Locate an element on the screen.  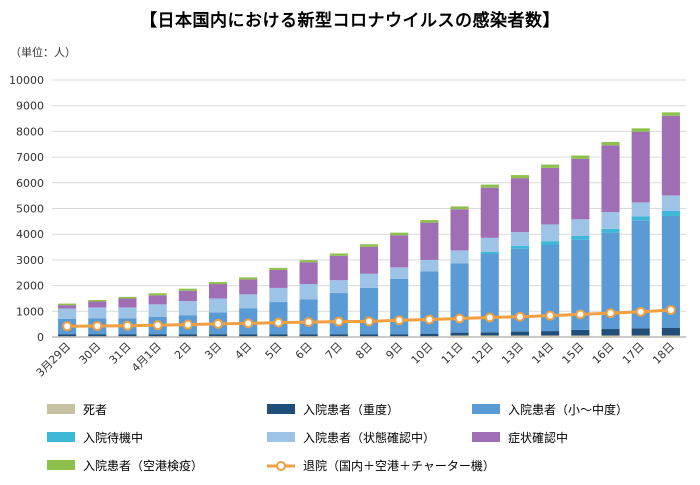
y-tick-label: 2000 is located at coordinates (30, 286).